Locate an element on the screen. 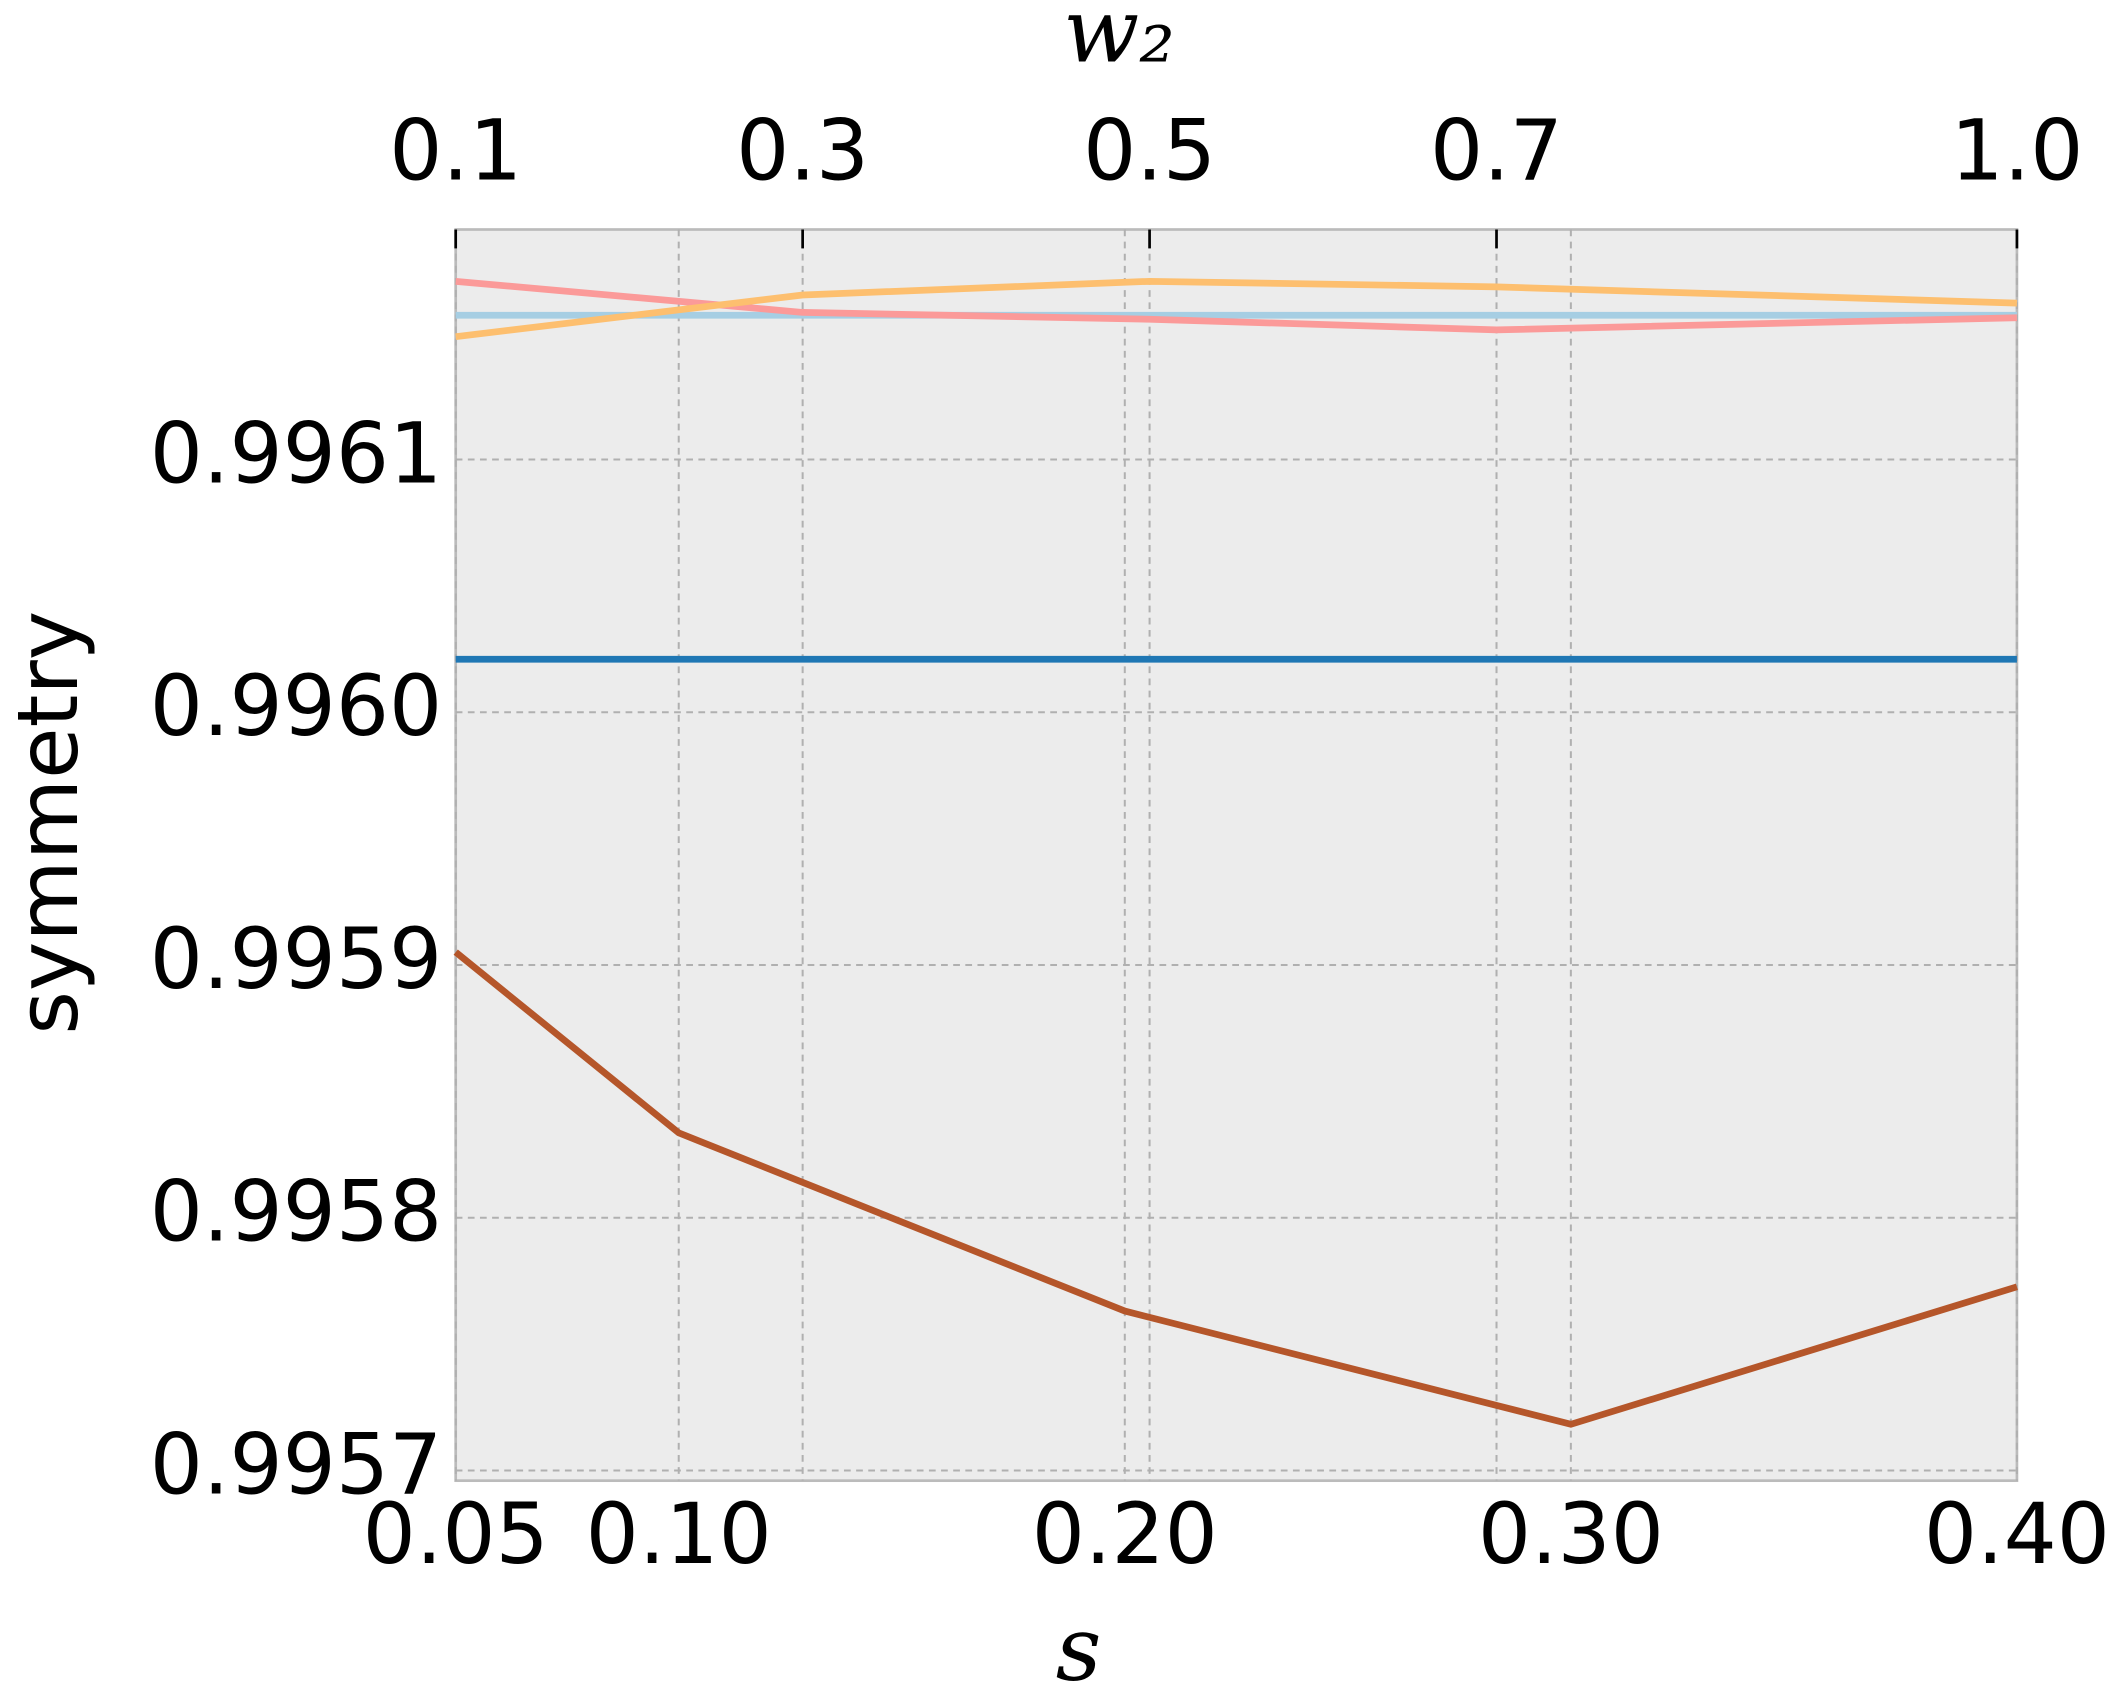 Image resolution: width=2114 pixels, height=1694 pixels. y-axis-label: symmetry is located at coordinates (48, 823).